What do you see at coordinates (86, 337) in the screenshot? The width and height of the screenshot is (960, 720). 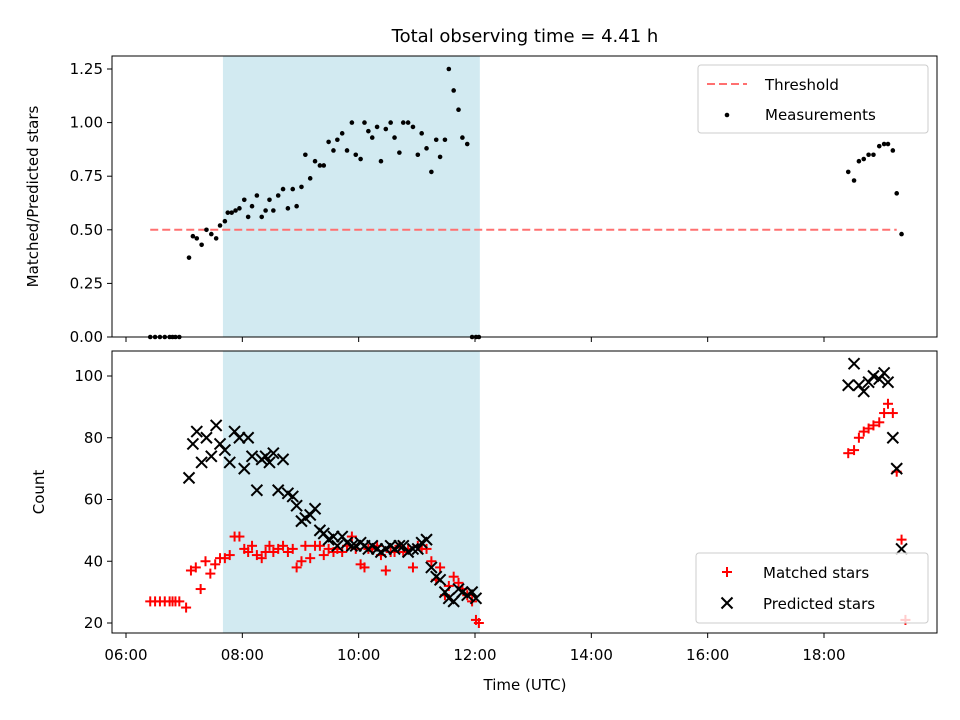 I see `top-y-tick-label: 0.00` at bounding box center [86, 337].